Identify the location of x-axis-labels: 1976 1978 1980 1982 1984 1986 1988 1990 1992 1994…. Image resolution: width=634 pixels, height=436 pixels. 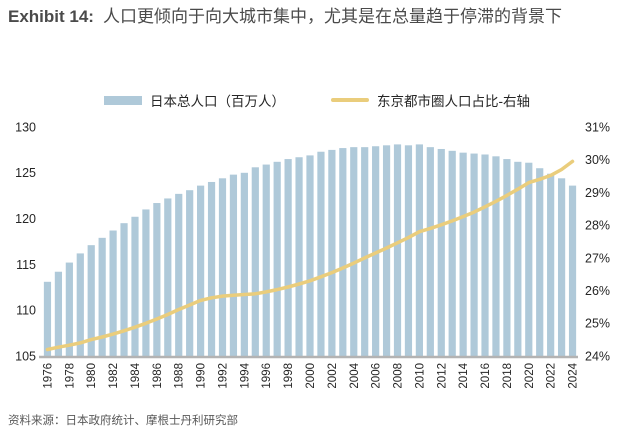
(311, 375).